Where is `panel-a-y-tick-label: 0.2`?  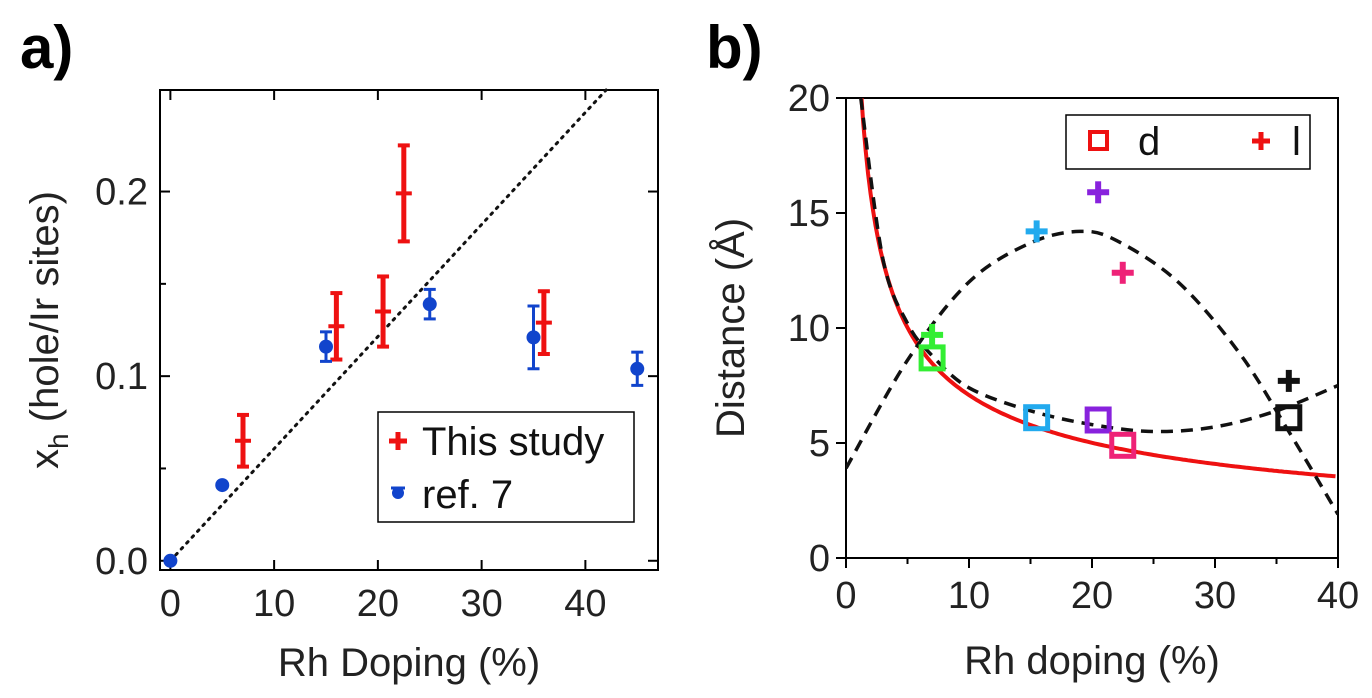
panel-a-y-tick-label: 0.2 is located at coordinates (121, 193).